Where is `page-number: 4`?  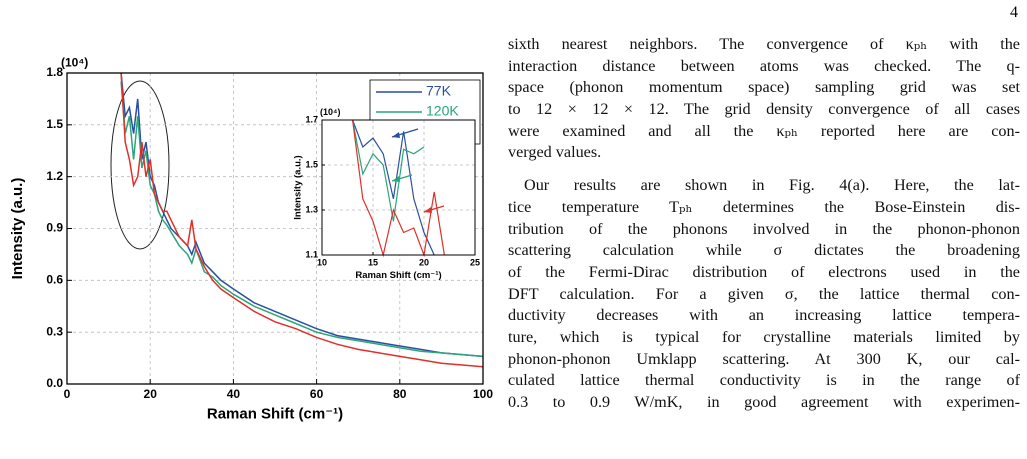
page-number: 4 is located at coordinates (1014, 12).